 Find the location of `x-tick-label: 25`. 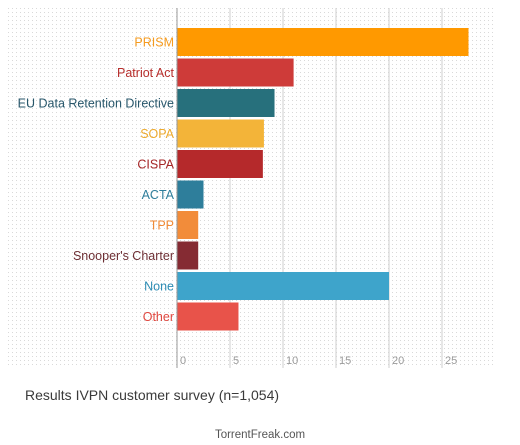

x-tick-label: 25 is located at coordinates (451, 361).